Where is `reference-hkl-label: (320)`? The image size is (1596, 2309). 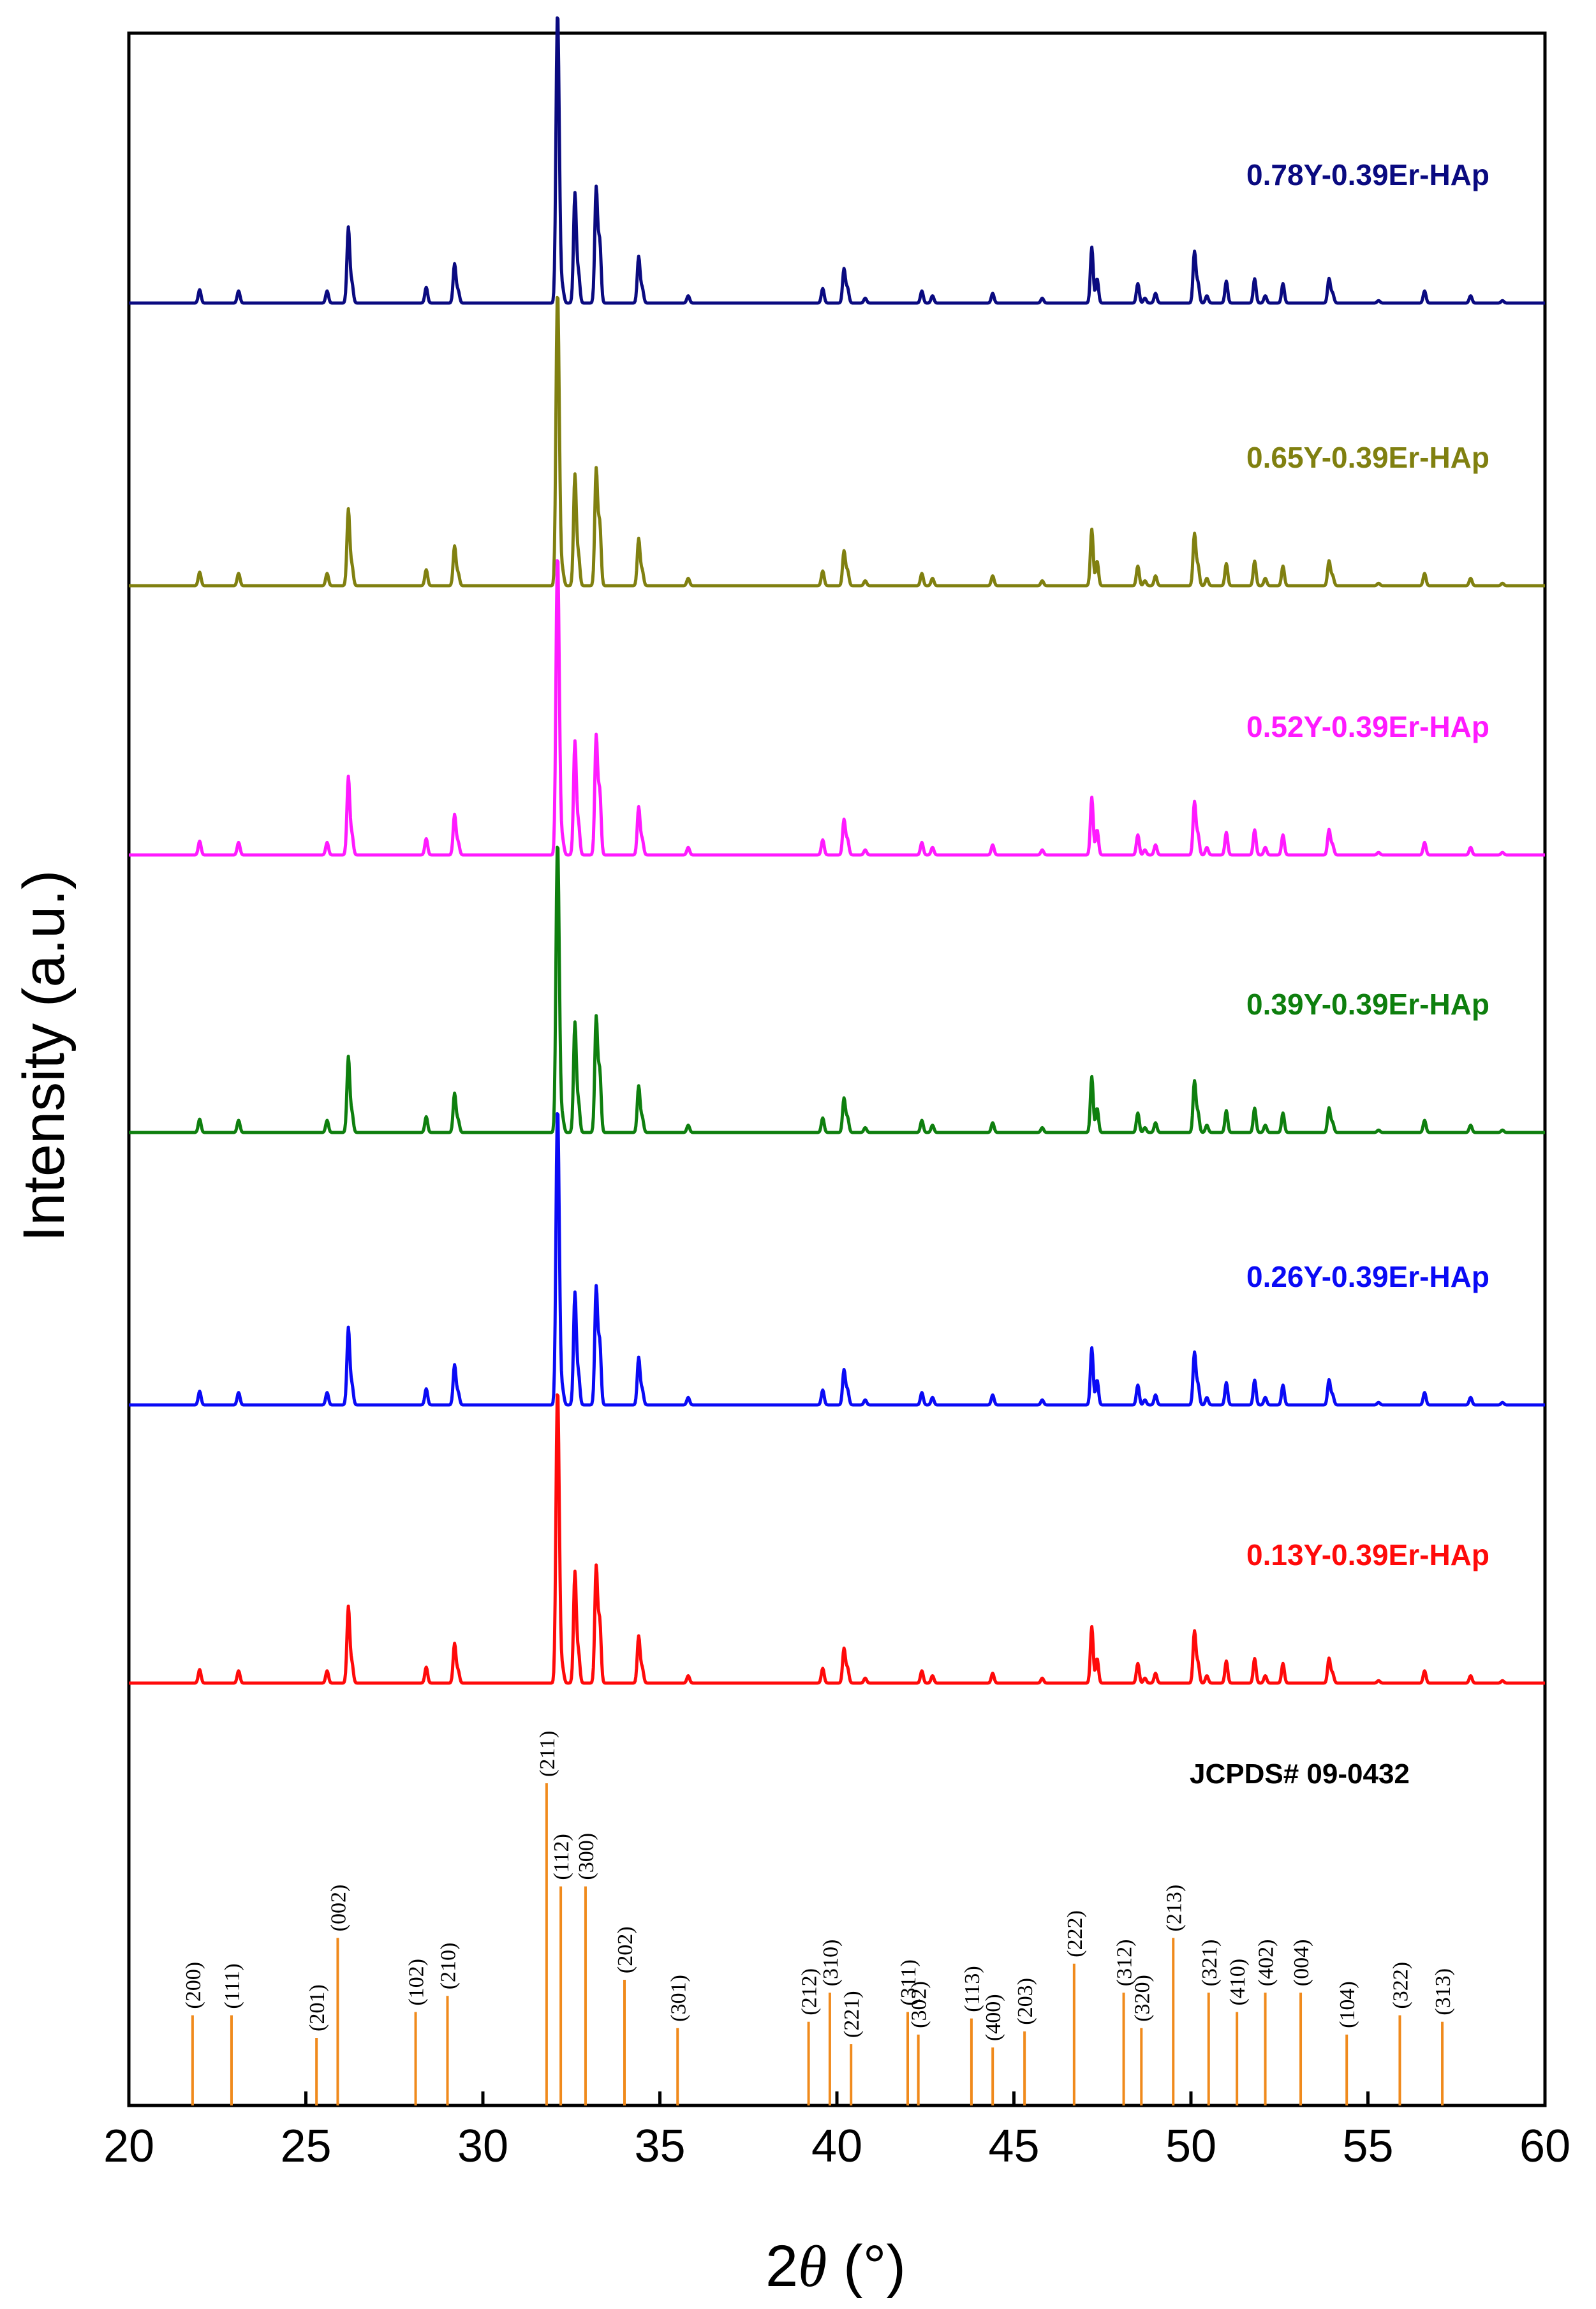 reference-hkl-label: (320) is located at coordinates (1142, 1999).